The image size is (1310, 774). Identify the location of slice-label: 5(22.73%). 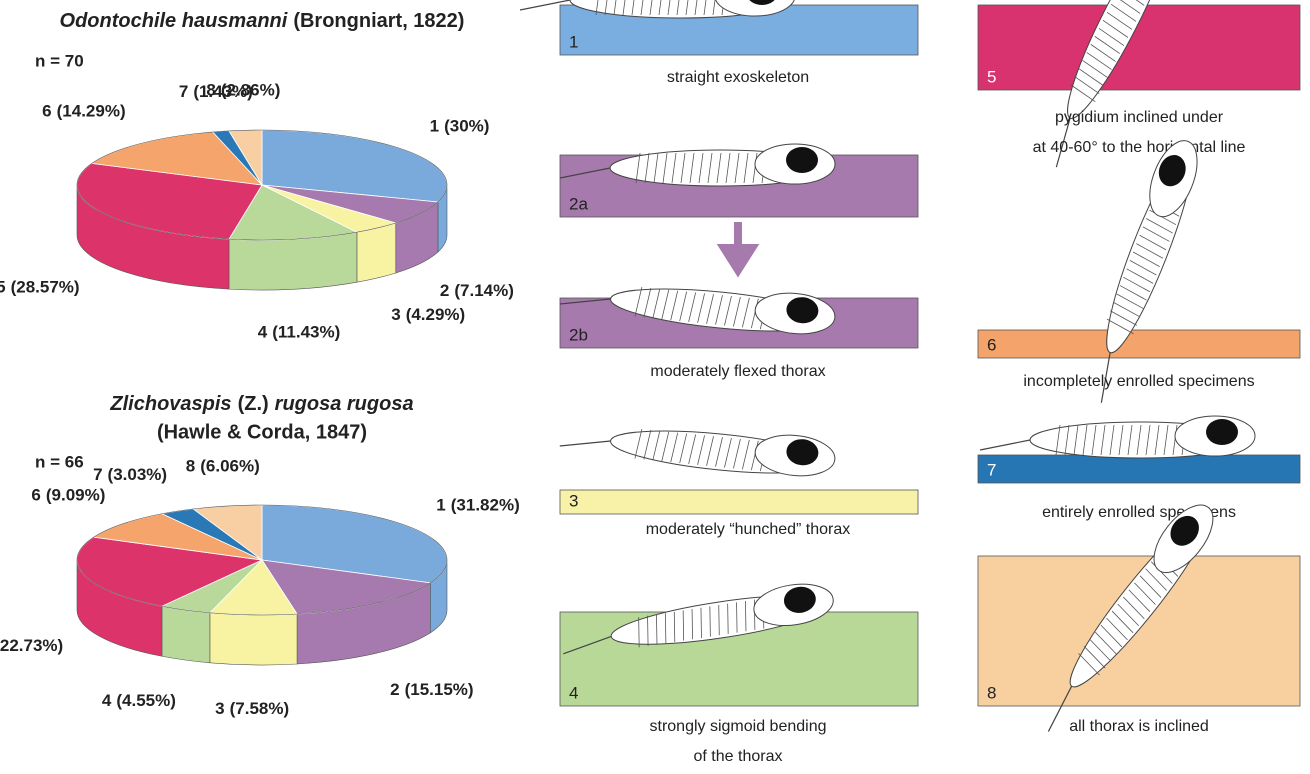
(31, 645).